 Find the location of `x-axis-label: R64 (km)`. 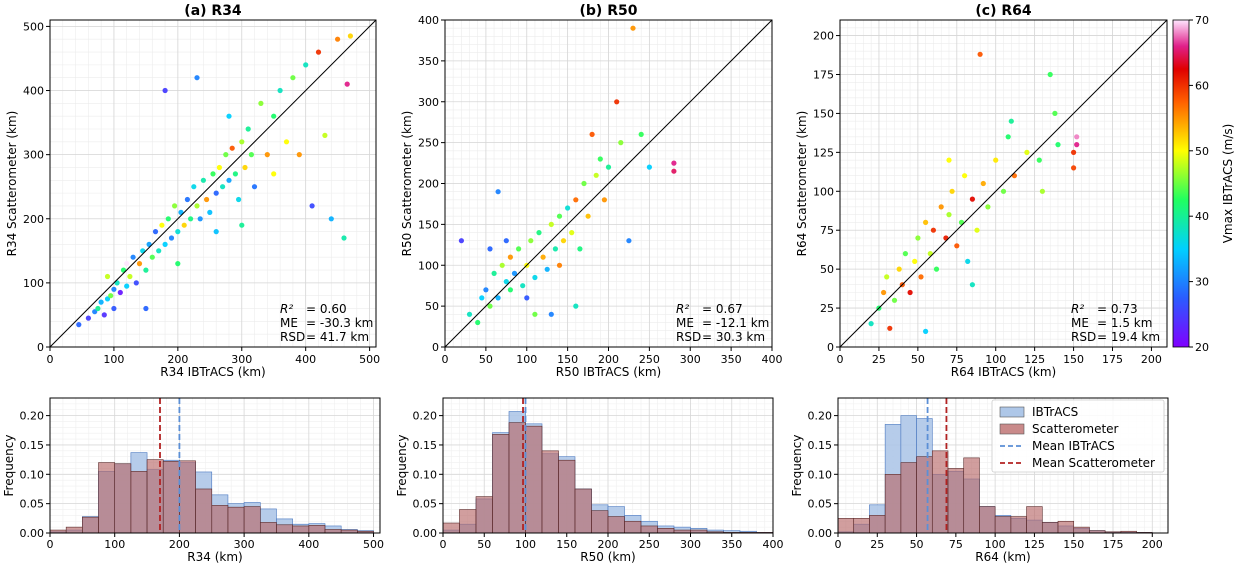

x-axis-label: R64 (km) is located at coordinates (1002, 557).